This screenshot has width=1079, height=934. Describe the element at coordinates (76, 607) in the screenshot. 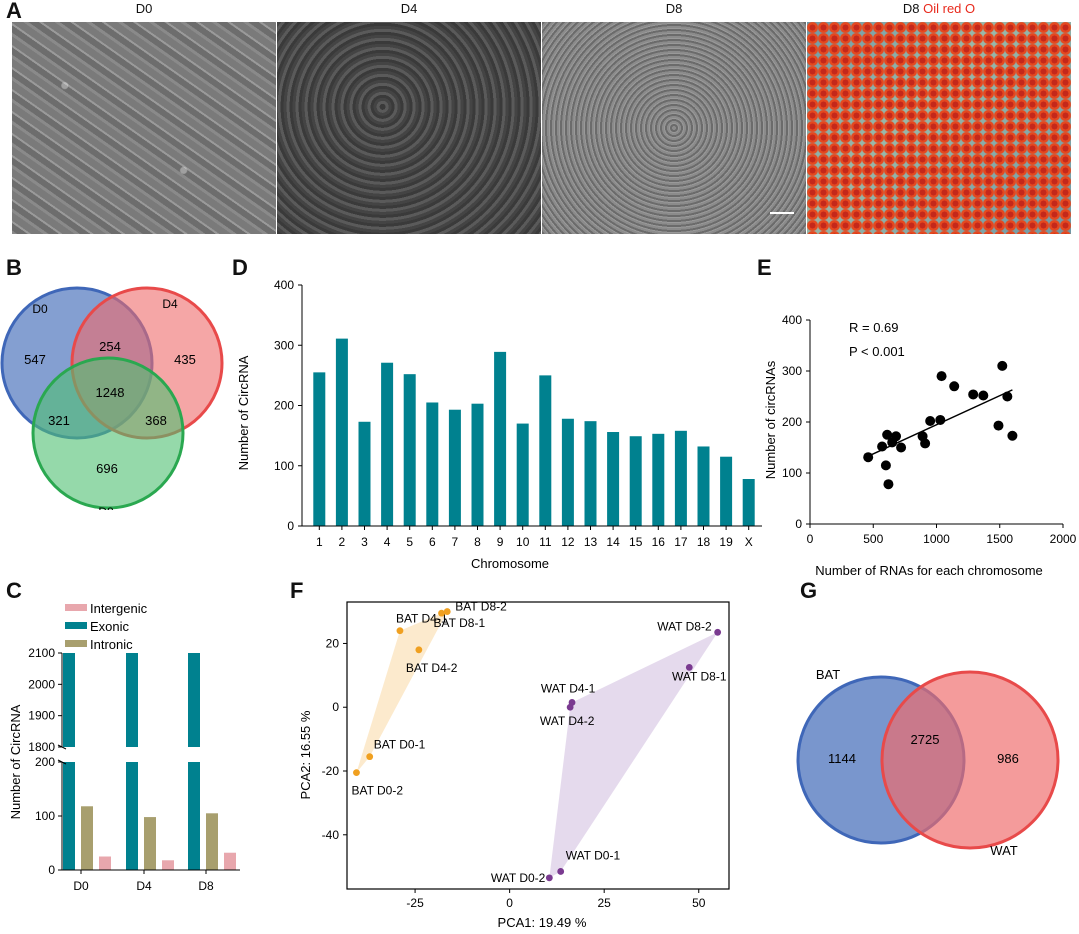

I see `legend-swatch-intergenic` at that location.